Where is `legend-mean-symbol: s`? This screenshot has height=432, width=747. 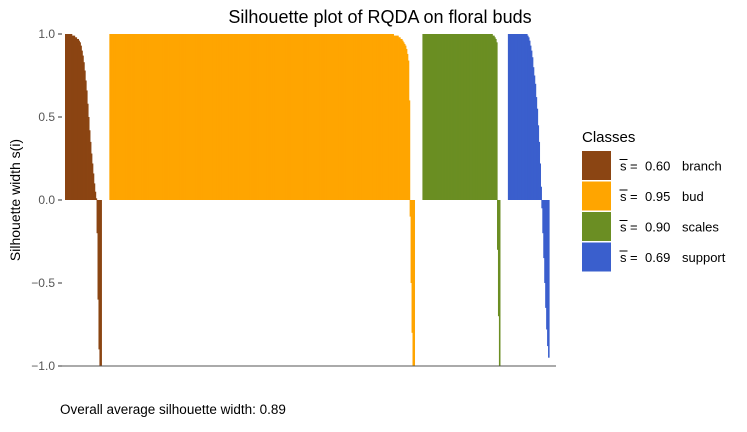 legend-mean-symbol: s is located at coordinates (623, 257).